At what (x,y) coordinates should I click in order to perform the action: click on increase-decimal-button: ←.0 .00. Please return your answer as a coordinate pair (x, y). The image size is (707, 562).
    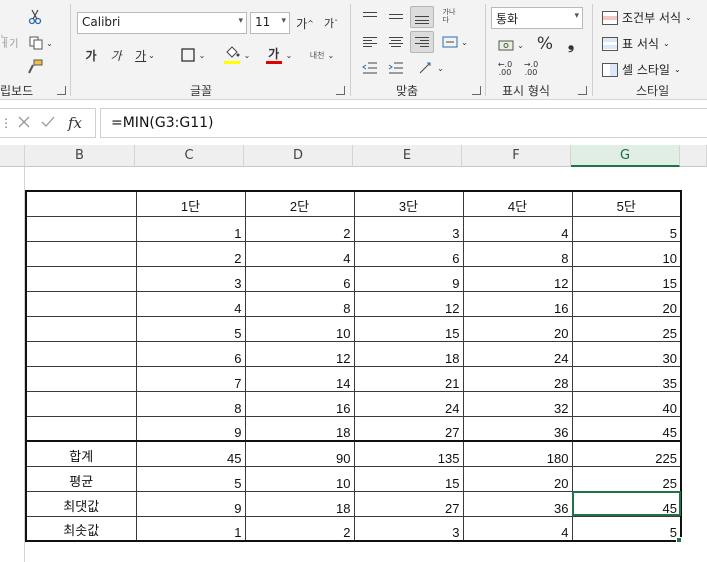
    Looking at the image, I should click on (505, 69).